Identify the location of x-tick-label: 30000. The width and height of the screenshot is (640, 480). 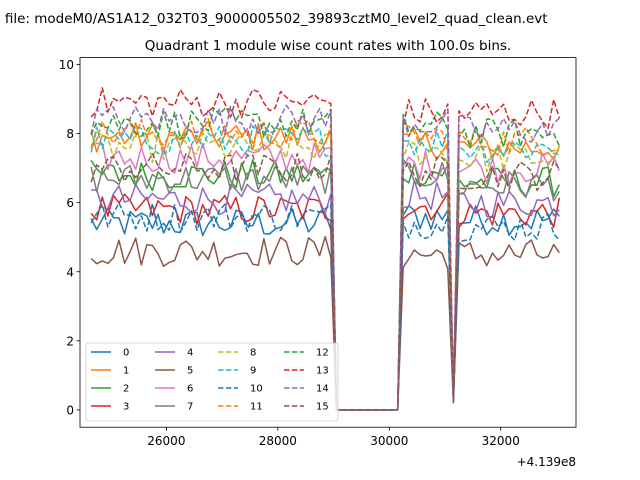
(389, 441).